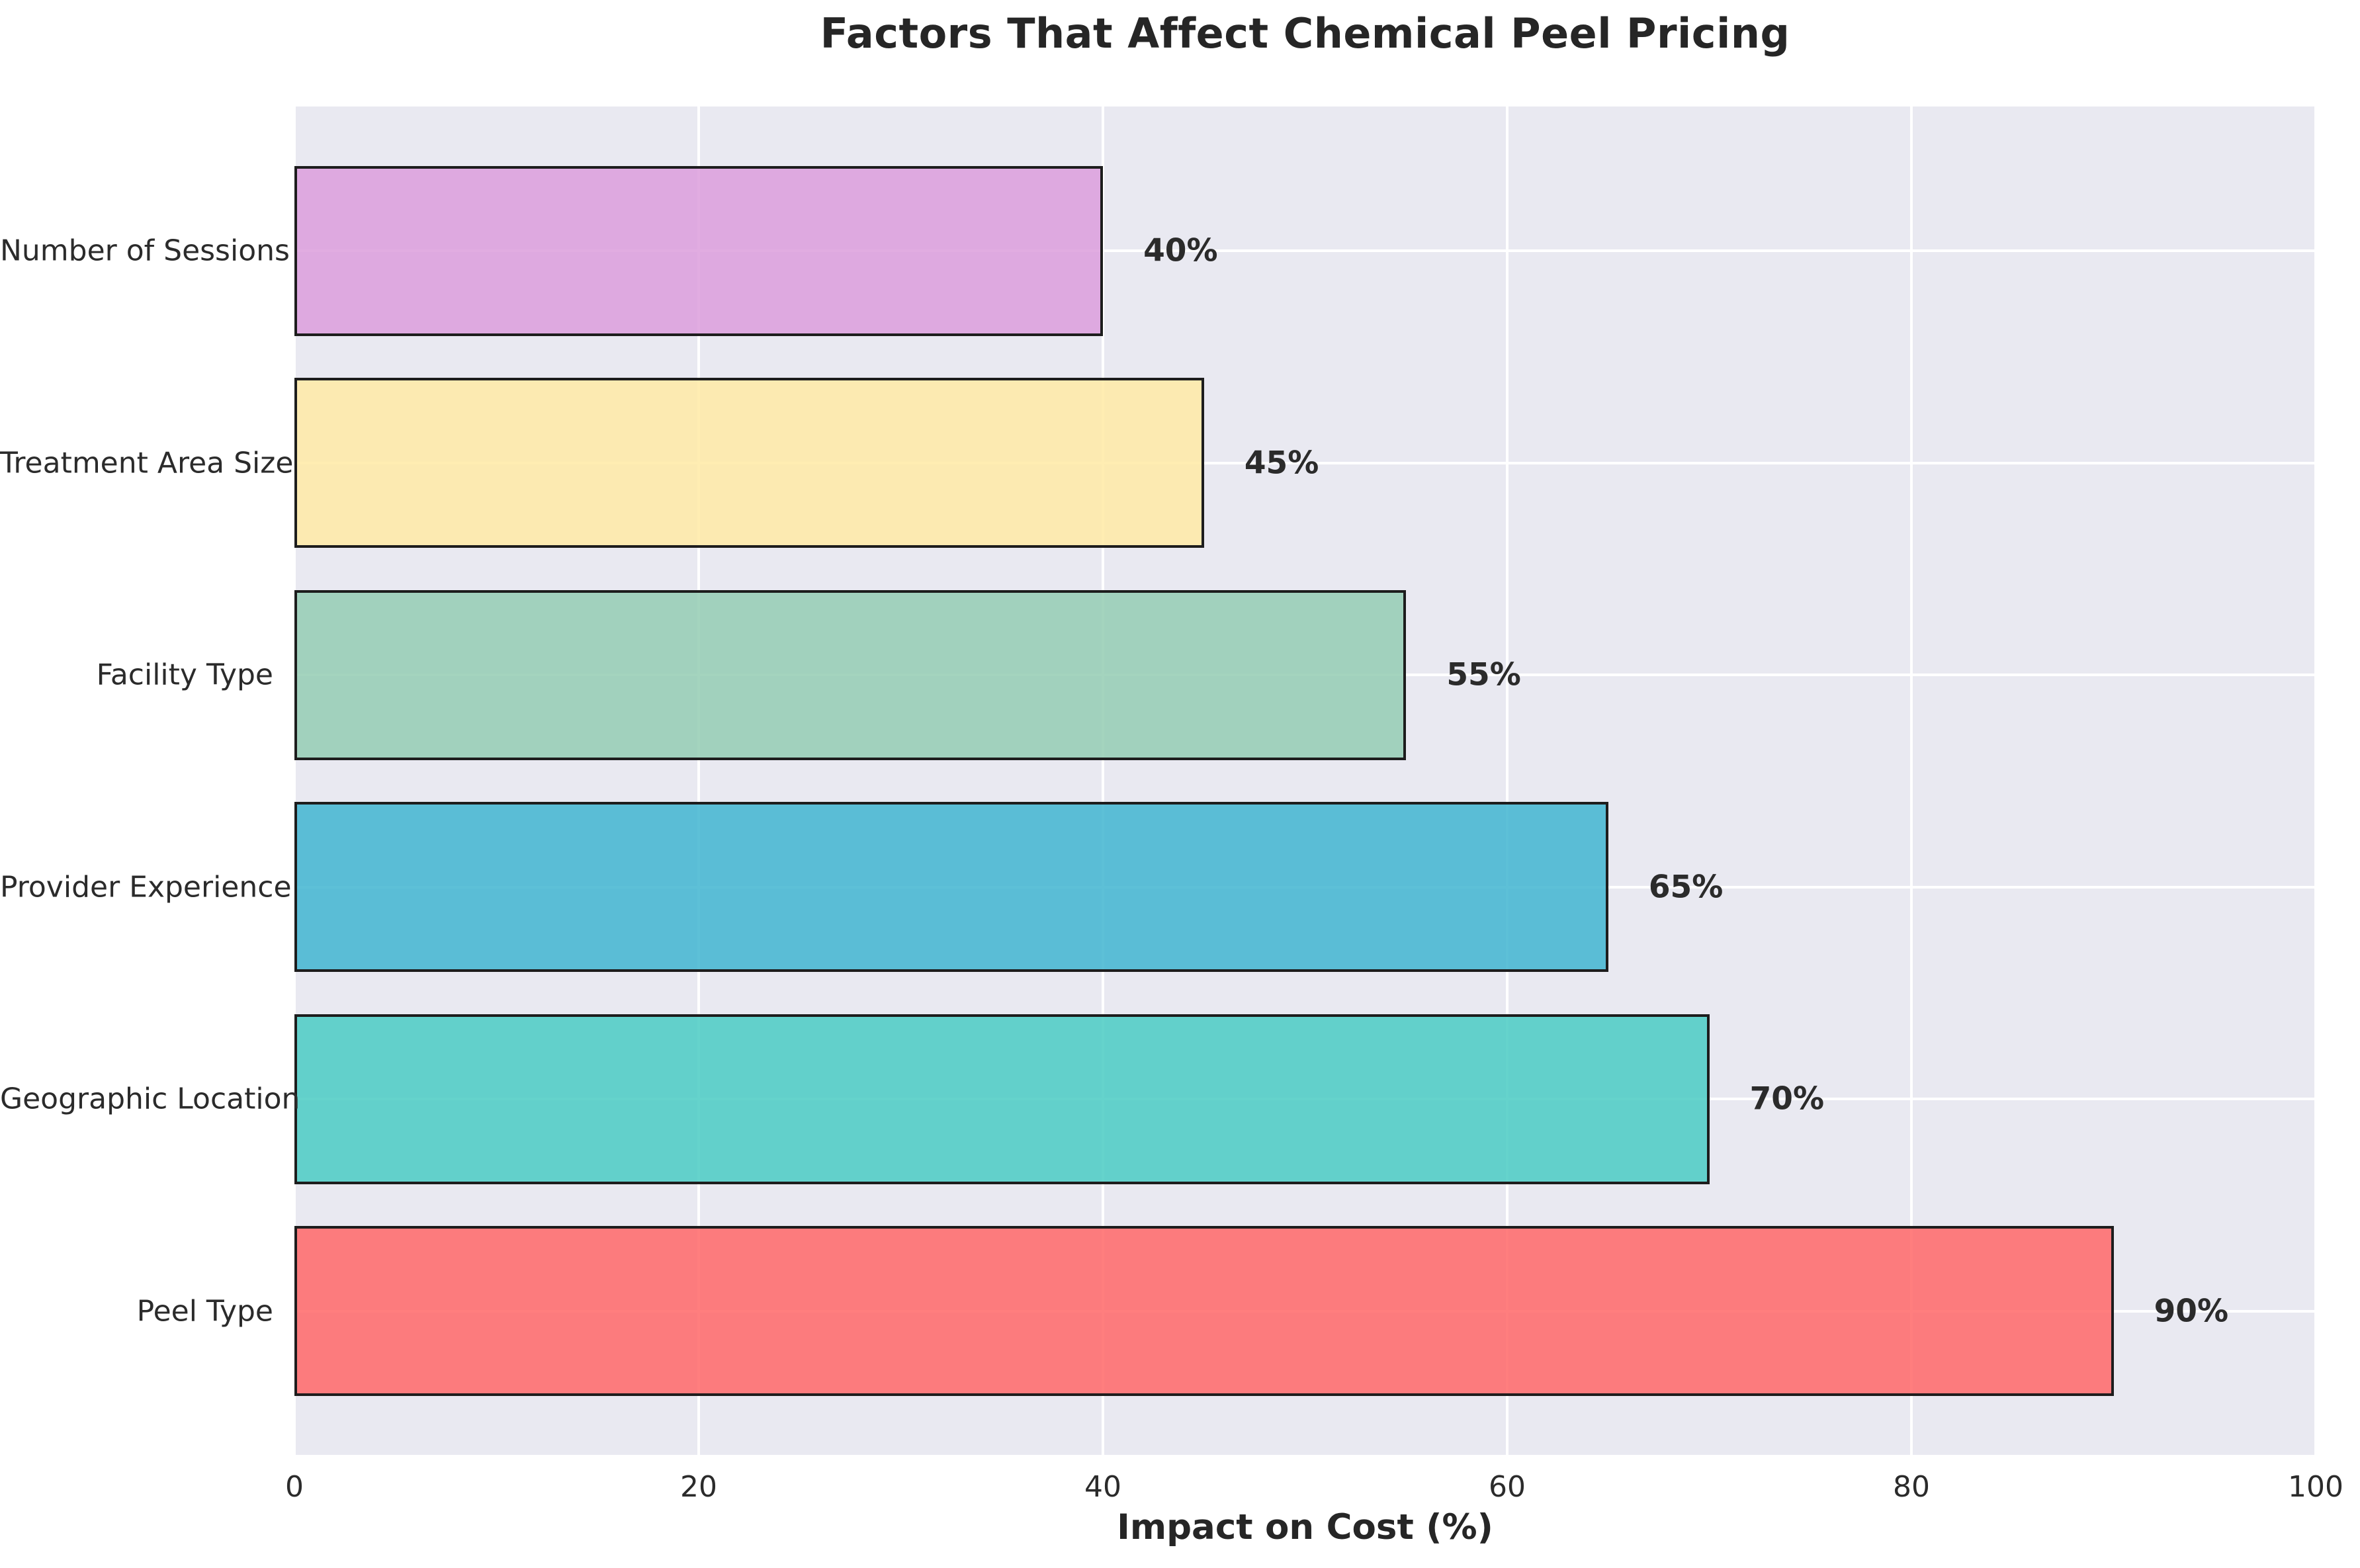 This screenshot has width=2360, height=1568. What do you see at coordinates (1204, 1311) in the screenshot?
I see `bar-peel-type` at bounding box center [1204, 1311].